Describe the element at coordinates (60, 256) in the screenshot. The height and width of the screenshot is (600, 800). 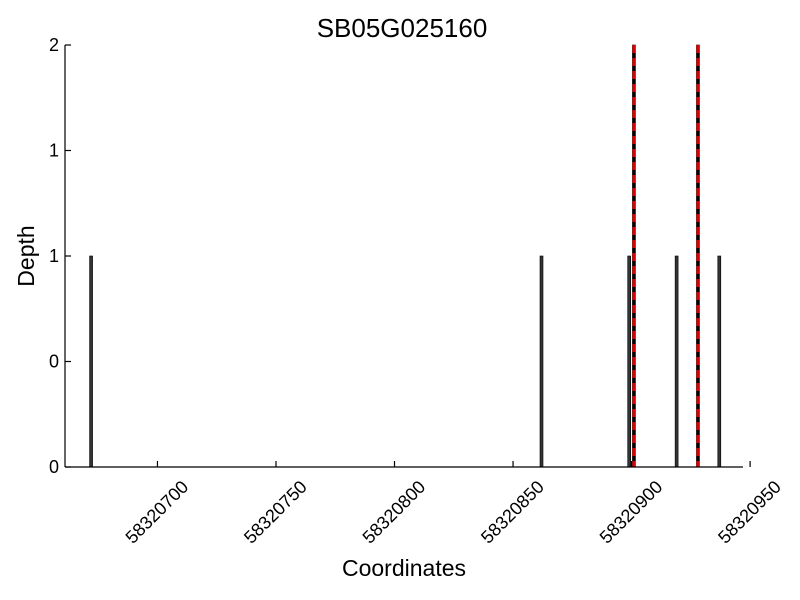
I see `y-axis-ticks: 0 0 1 1 2` at that location.